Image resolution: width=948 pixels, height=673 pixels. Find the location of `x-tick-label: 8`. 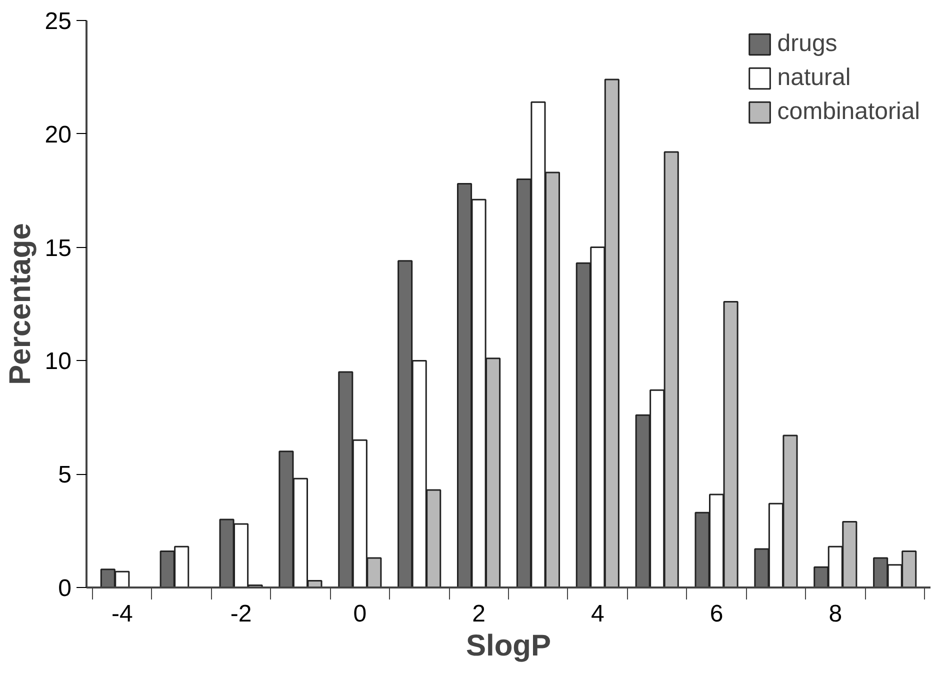

x-tick-label: 8 is located at coordinates (835, 614).